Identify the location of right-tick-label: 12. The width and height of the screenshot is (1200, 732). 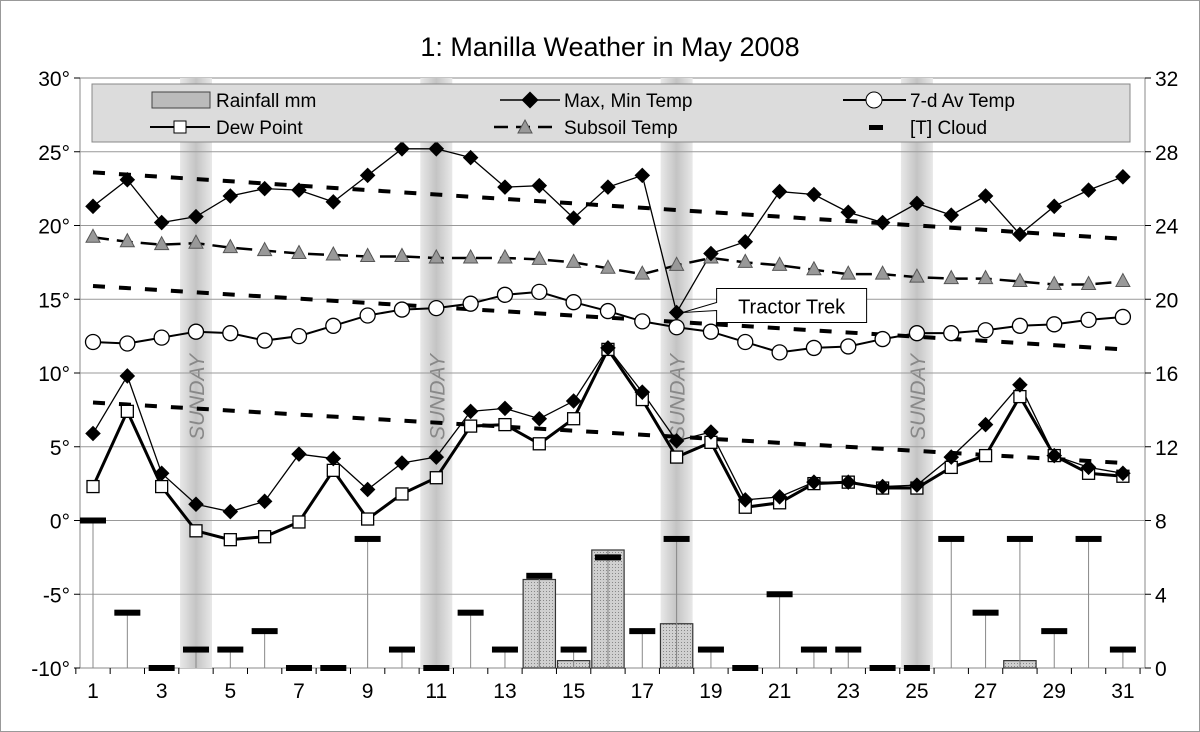
(1166, 448).